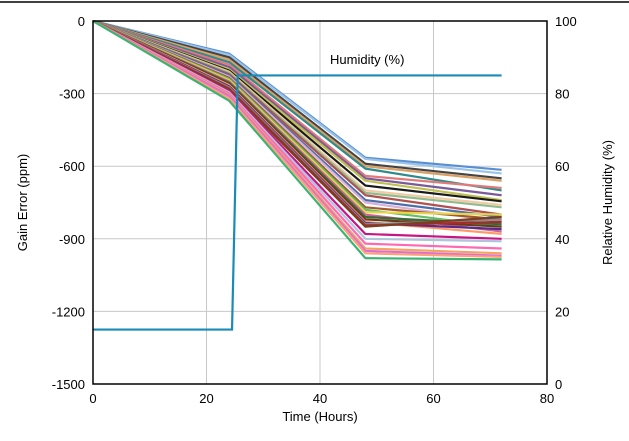 The width and height of the screenshot is (629, 441). What do you see at coordinates (81, 21) in the screenshot?
I see `y-left-tick-label: 0` at bounding box center [81, 21].